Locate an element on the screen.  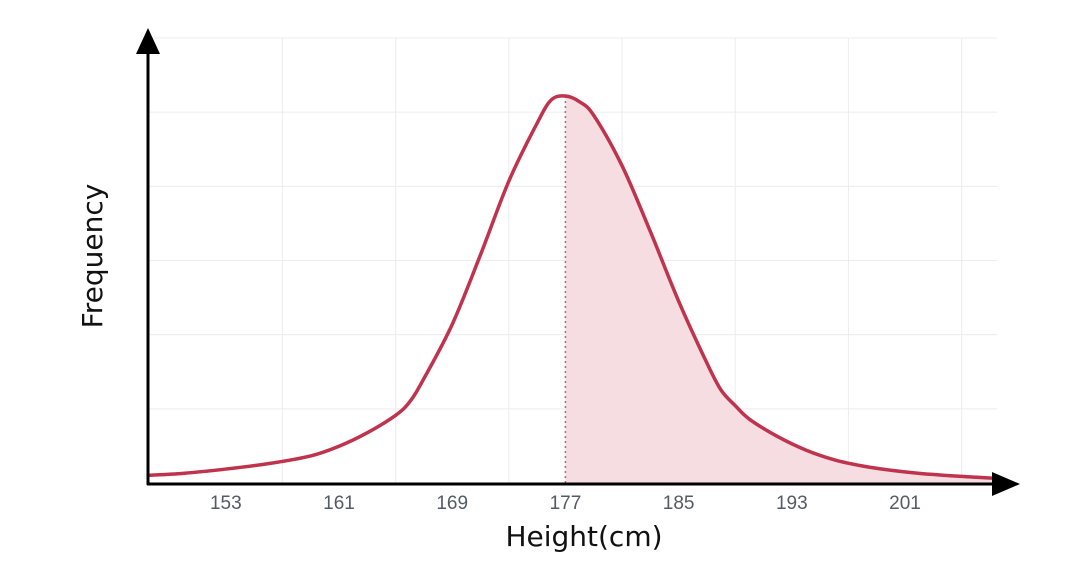
x-tick-label: 153 is located at coordinates (226, 503).